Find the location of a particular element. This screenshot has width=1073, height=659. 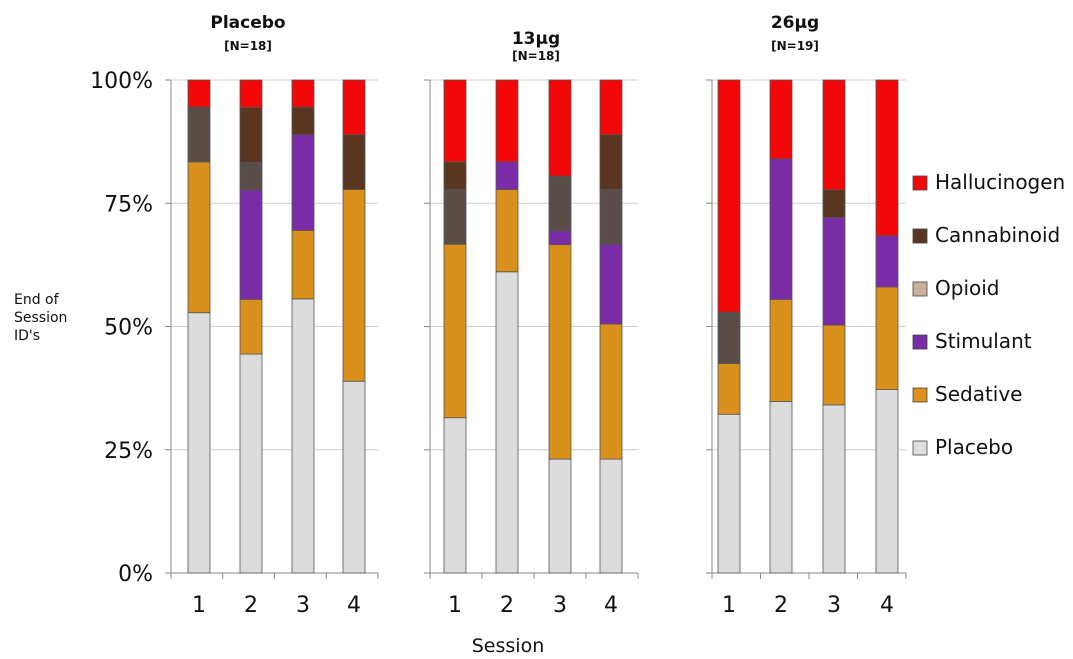

legend-item: Opioid is located at coordinates (955, 288).